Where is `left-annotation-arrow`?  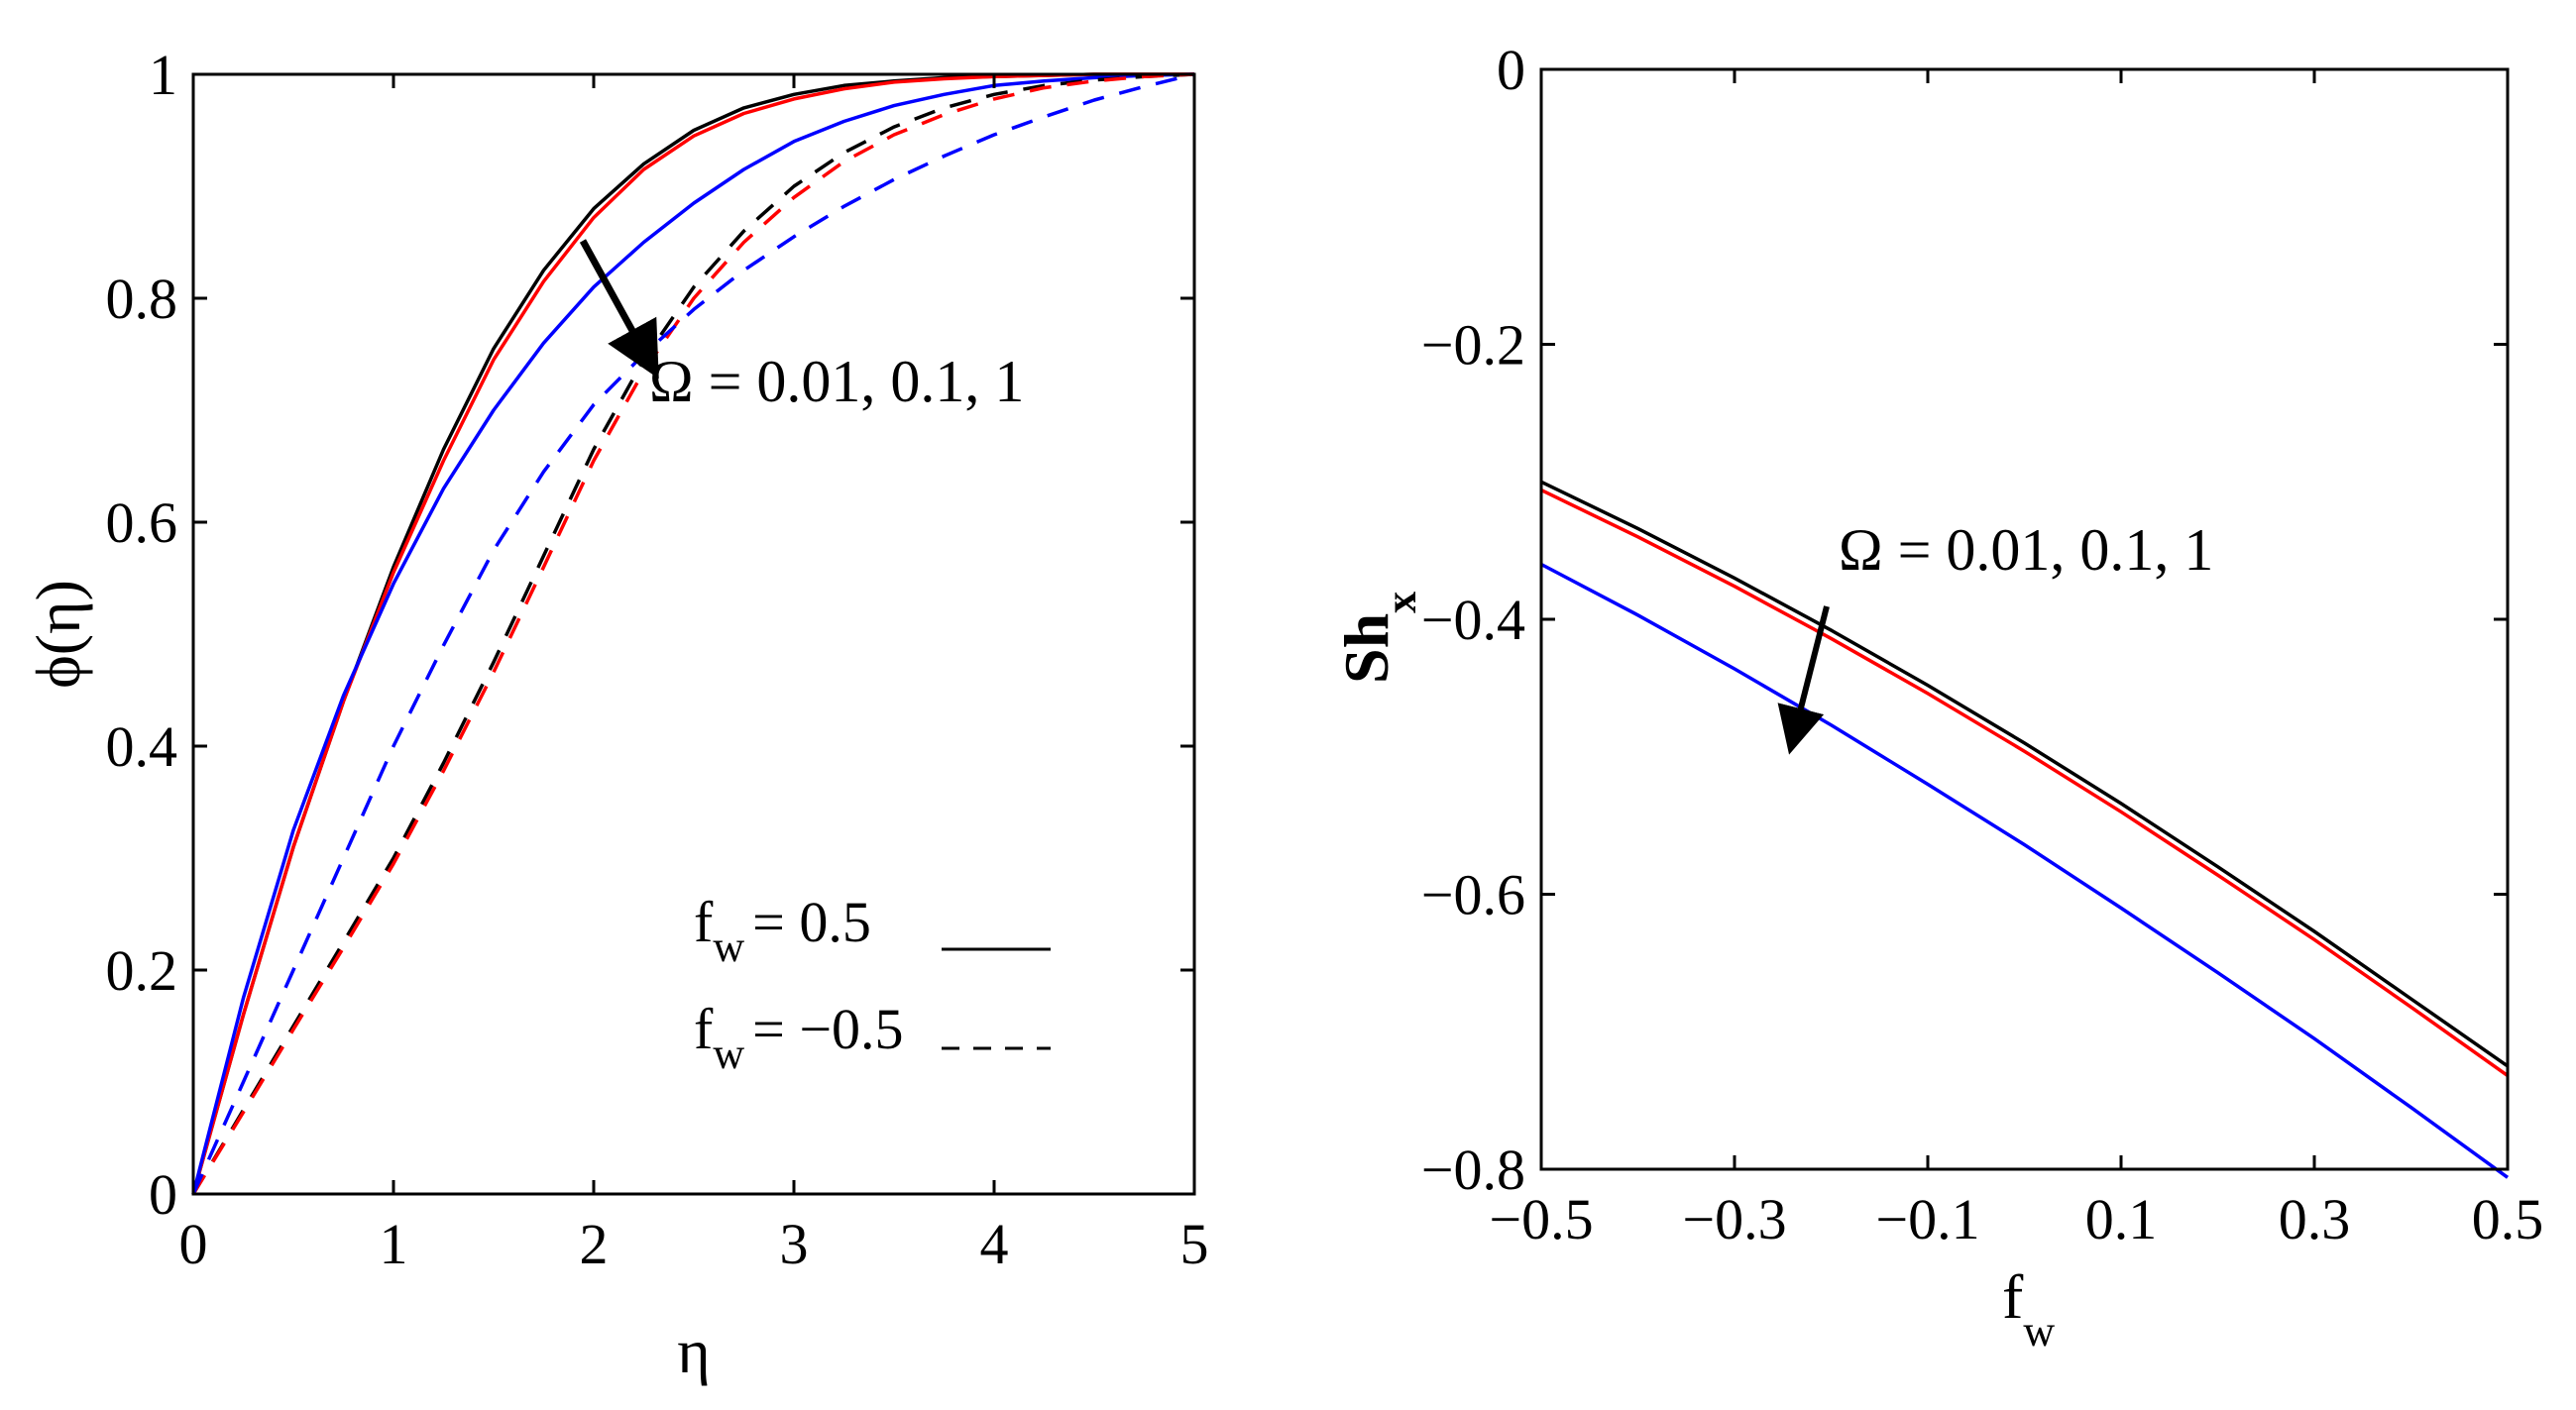 left-annotation-arrow is located at coordinates (619, 309).